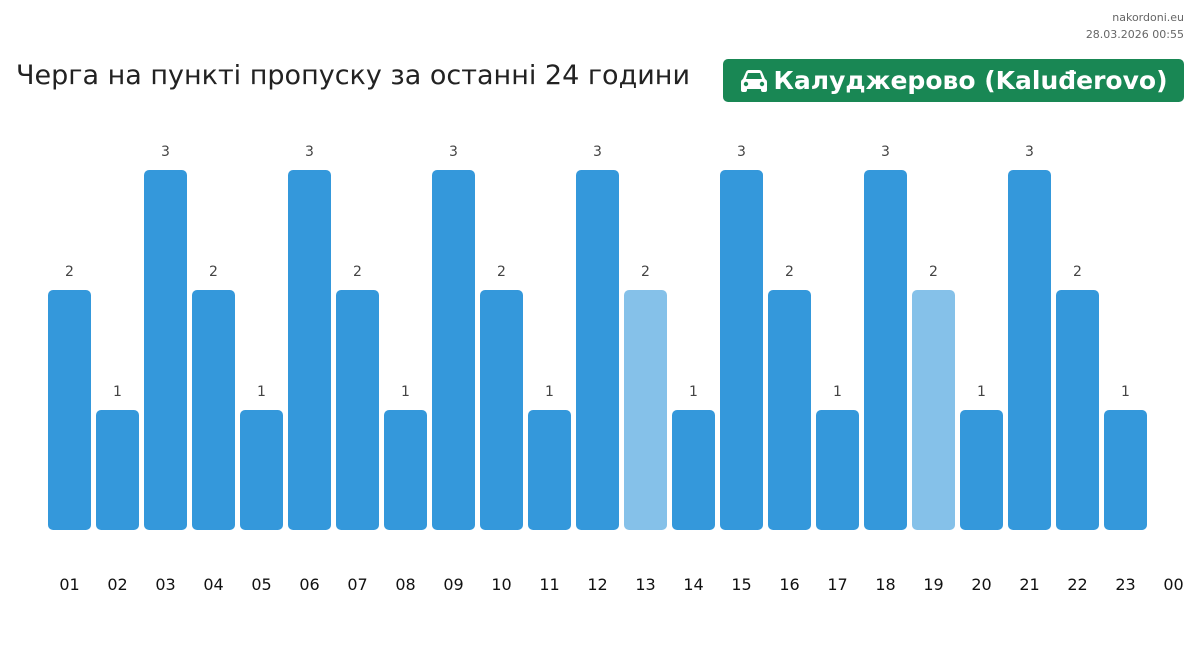  Describe the element at coordinates (645, 584) in the screenshot. I see `x-tick-label: 13` at that location.